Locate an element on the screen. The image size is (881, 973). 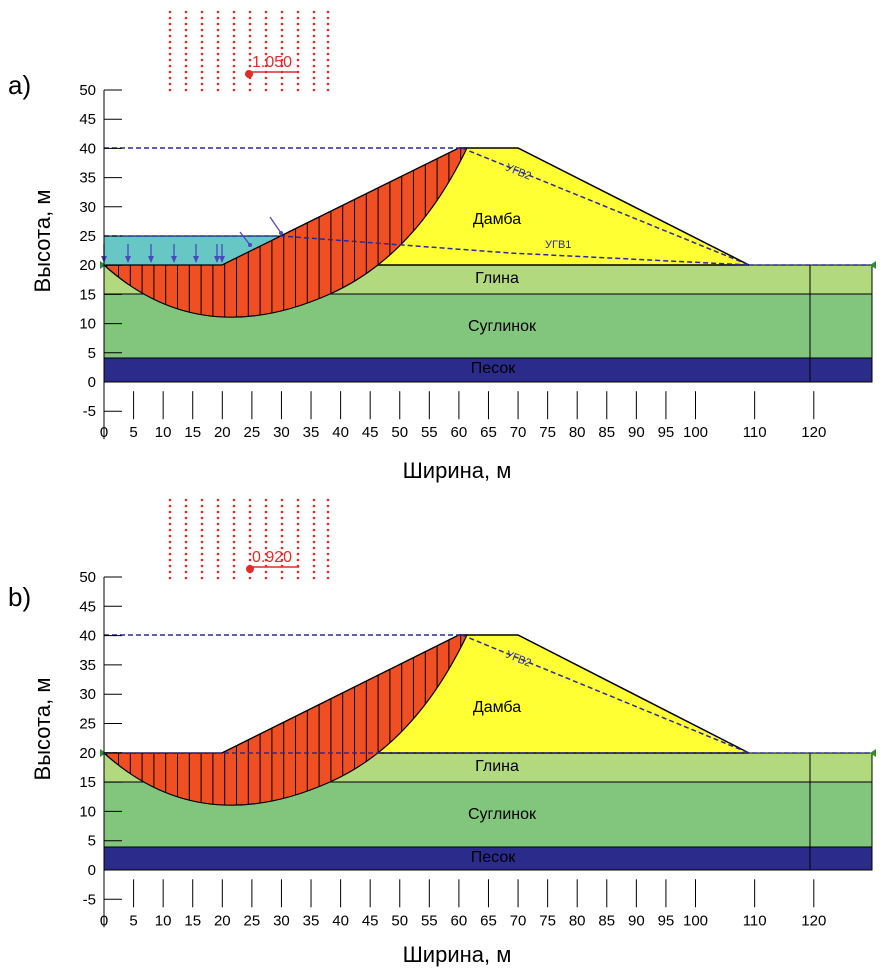
phreatic-line-ugv1 is located at coordinates (427, 250).